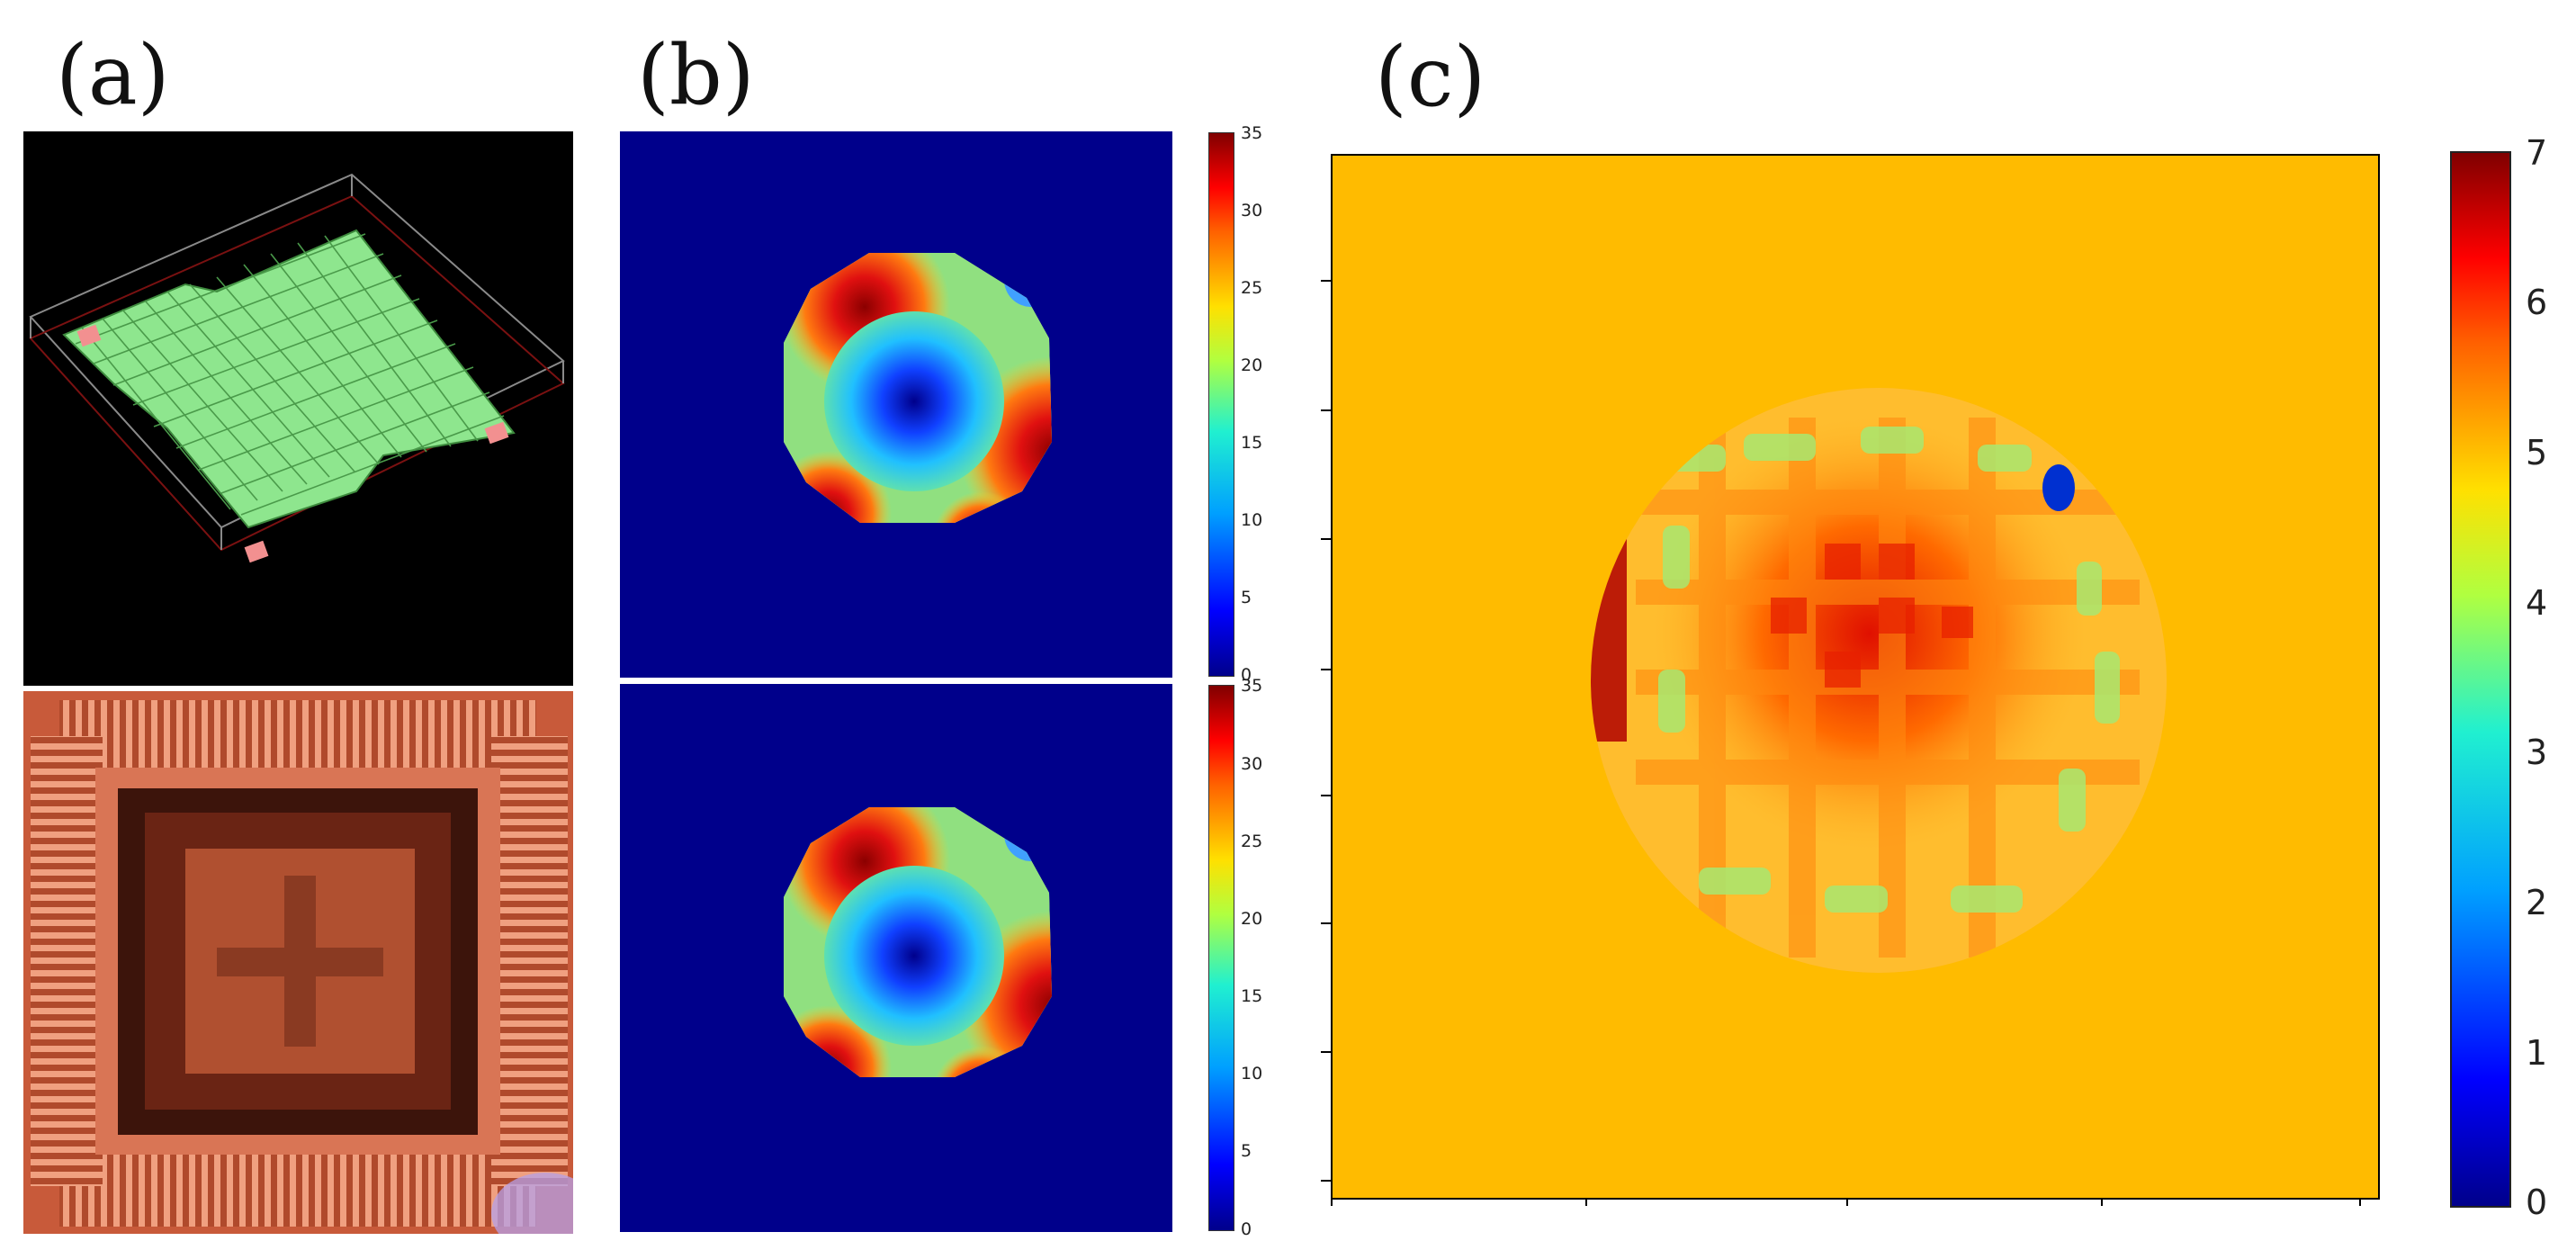 Image resolution: width=2576 pixels, height=1259 pixels. I want to click on panel-label-a: (a), so click(113, 75).